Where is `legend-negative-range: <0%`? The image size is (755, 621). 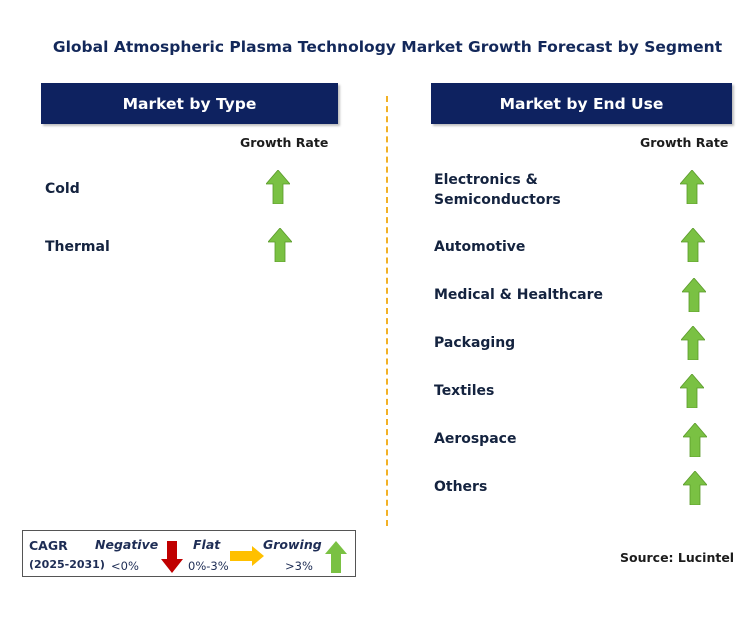
legend-negative-range: <0% is located at coordinates (125, 566).